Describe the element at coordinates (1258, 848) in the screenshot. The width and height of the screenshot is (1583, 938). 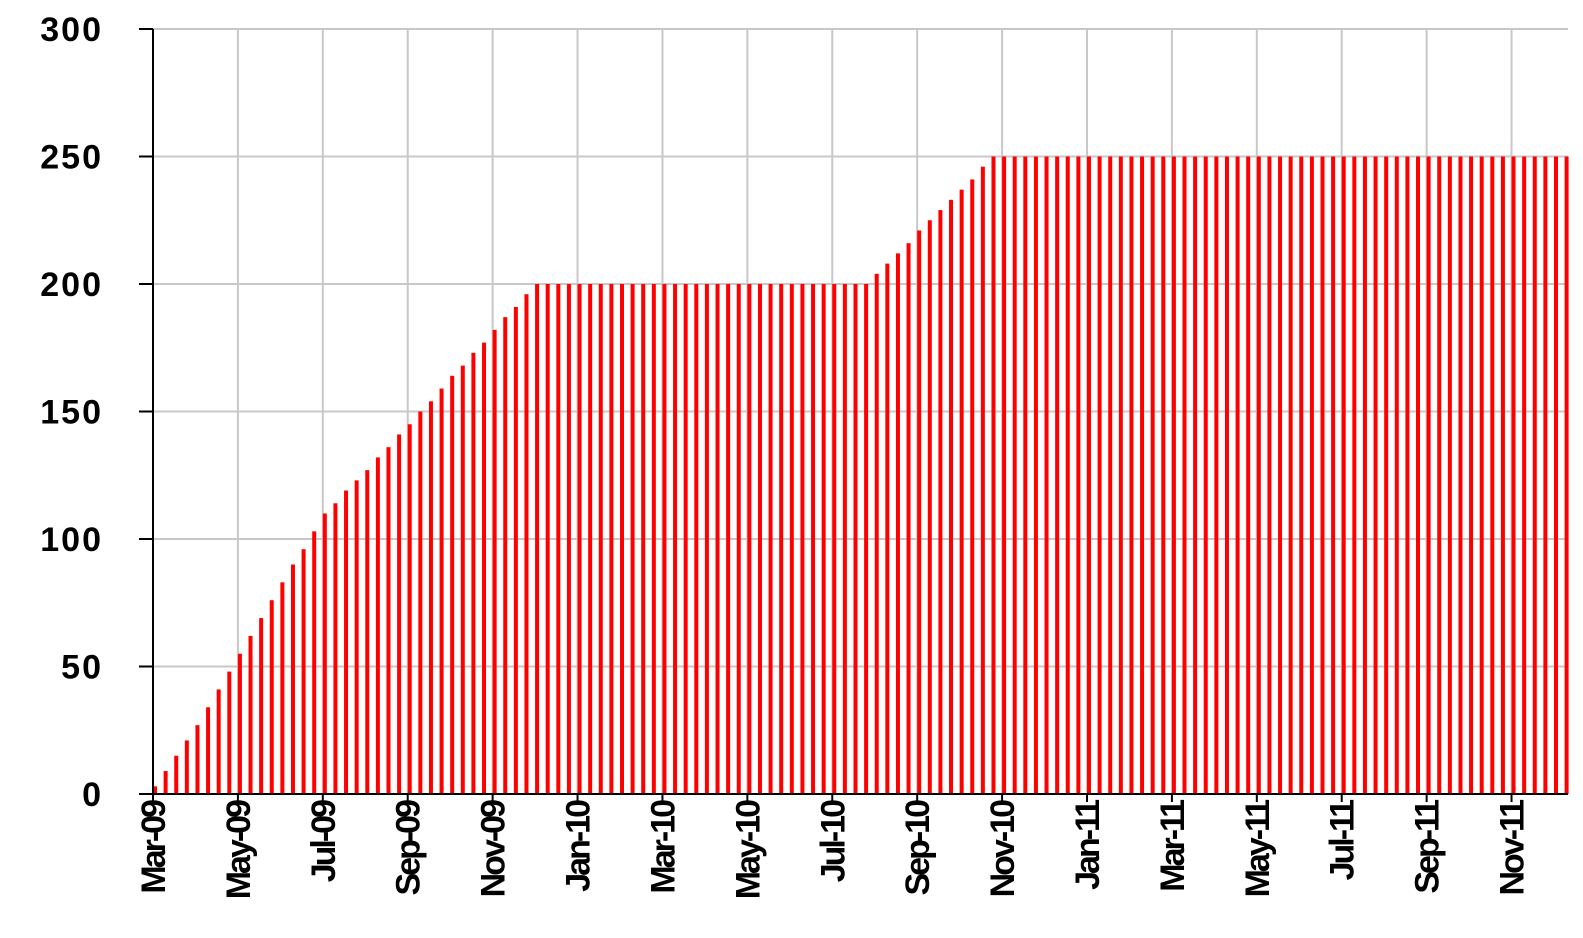
I see `x-tick-label: May-11` at that location.